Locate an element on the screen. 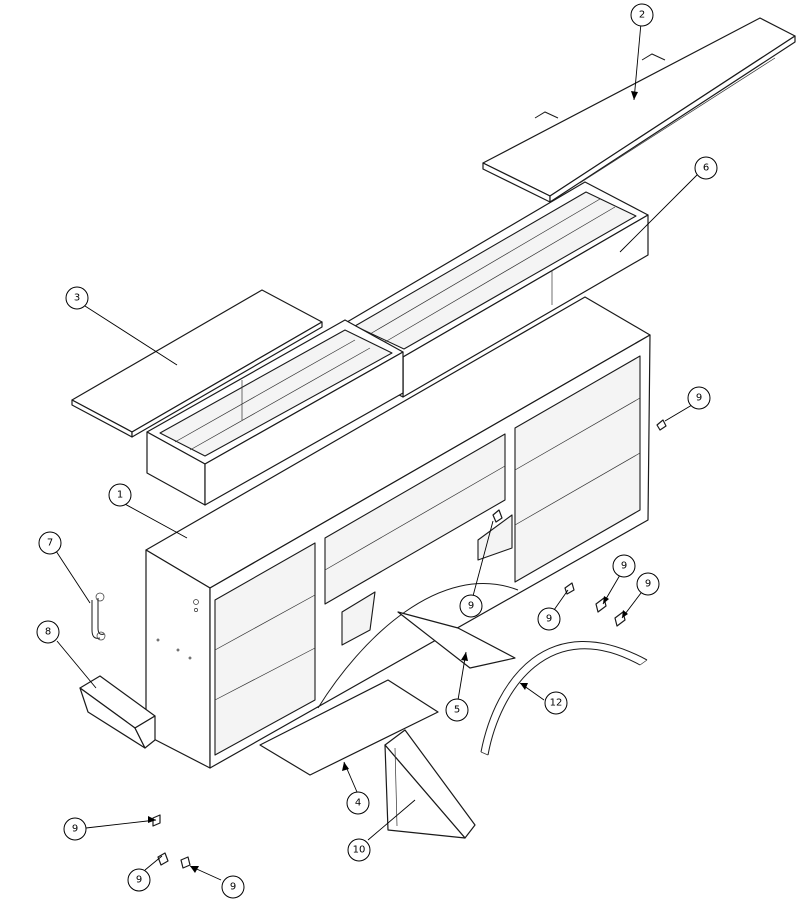 The width and height of the screenshot is (803, 910). callout-bubble: 3 is located at coordinates (77, 298).